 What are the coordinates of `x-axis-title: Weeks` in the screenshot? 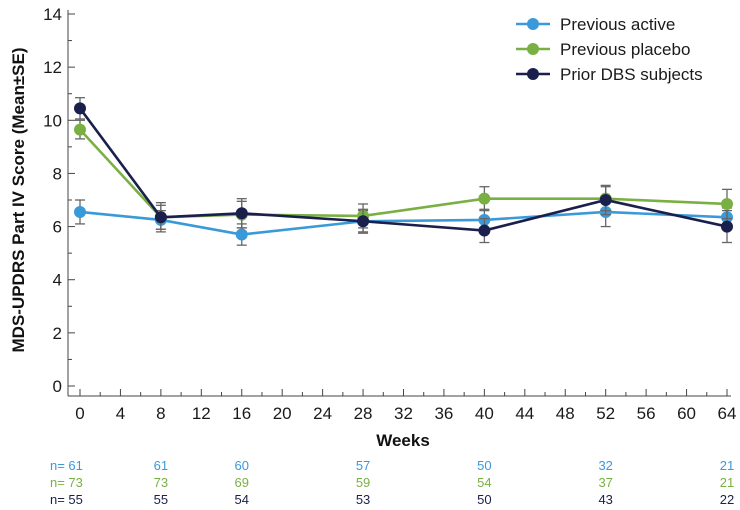 It's located at (403, 440).